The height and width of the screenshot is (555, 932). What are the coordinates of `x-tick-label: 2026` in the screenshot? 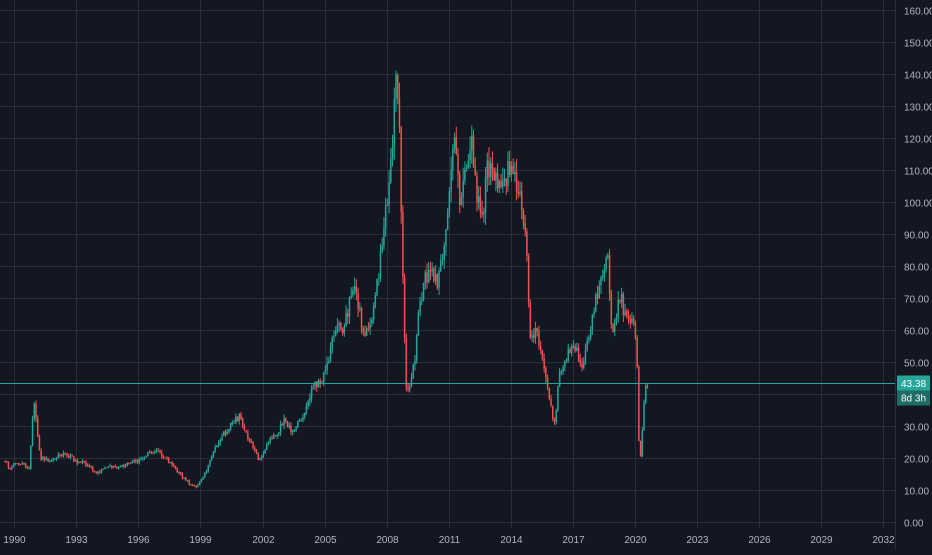 It's located at (759, 540).